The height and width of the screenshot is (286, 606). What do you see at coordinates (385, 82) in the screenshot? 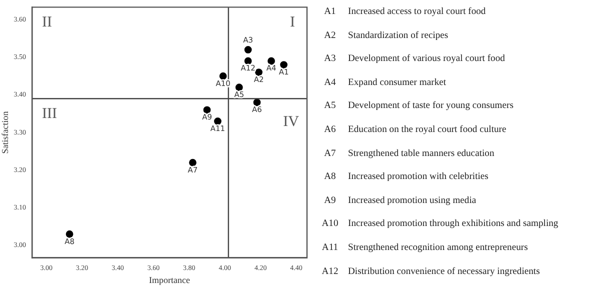
I see `text: A4 Expand consumer market` at bounding box center [385, 82].